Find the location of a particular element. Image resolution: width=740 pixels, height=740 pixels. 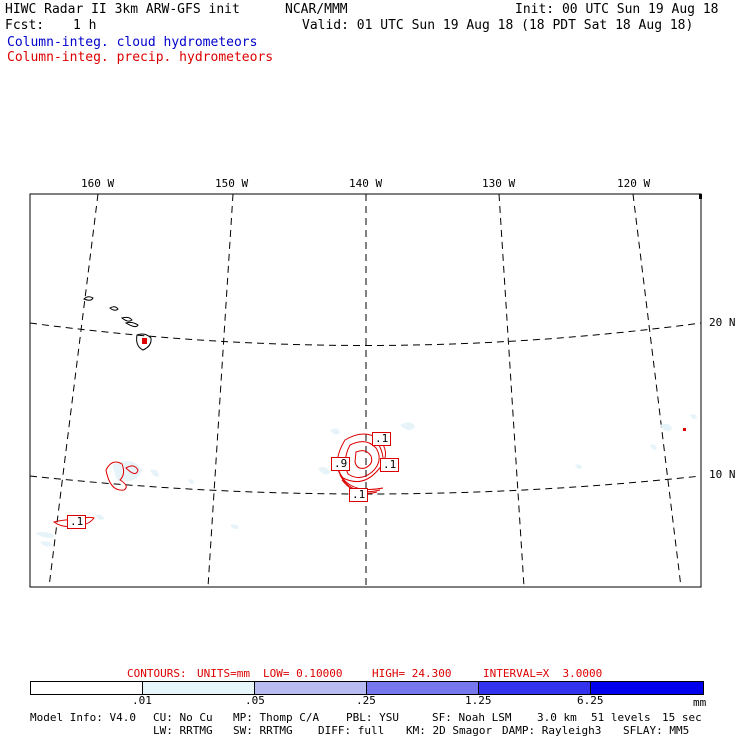

precip-hawaii is located at coordinates (144, 341).